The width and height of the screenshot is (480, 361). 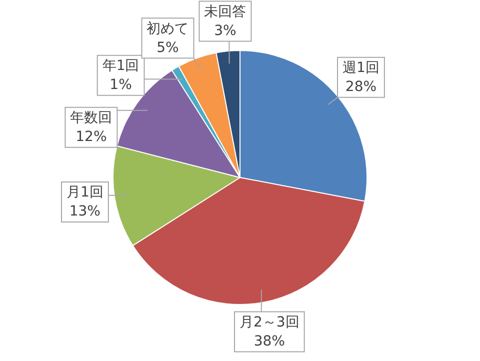 What do you see at coordinates (84, 212) in the screenshot?
I see `data-label: 13%` at bounding box center [84, 212].